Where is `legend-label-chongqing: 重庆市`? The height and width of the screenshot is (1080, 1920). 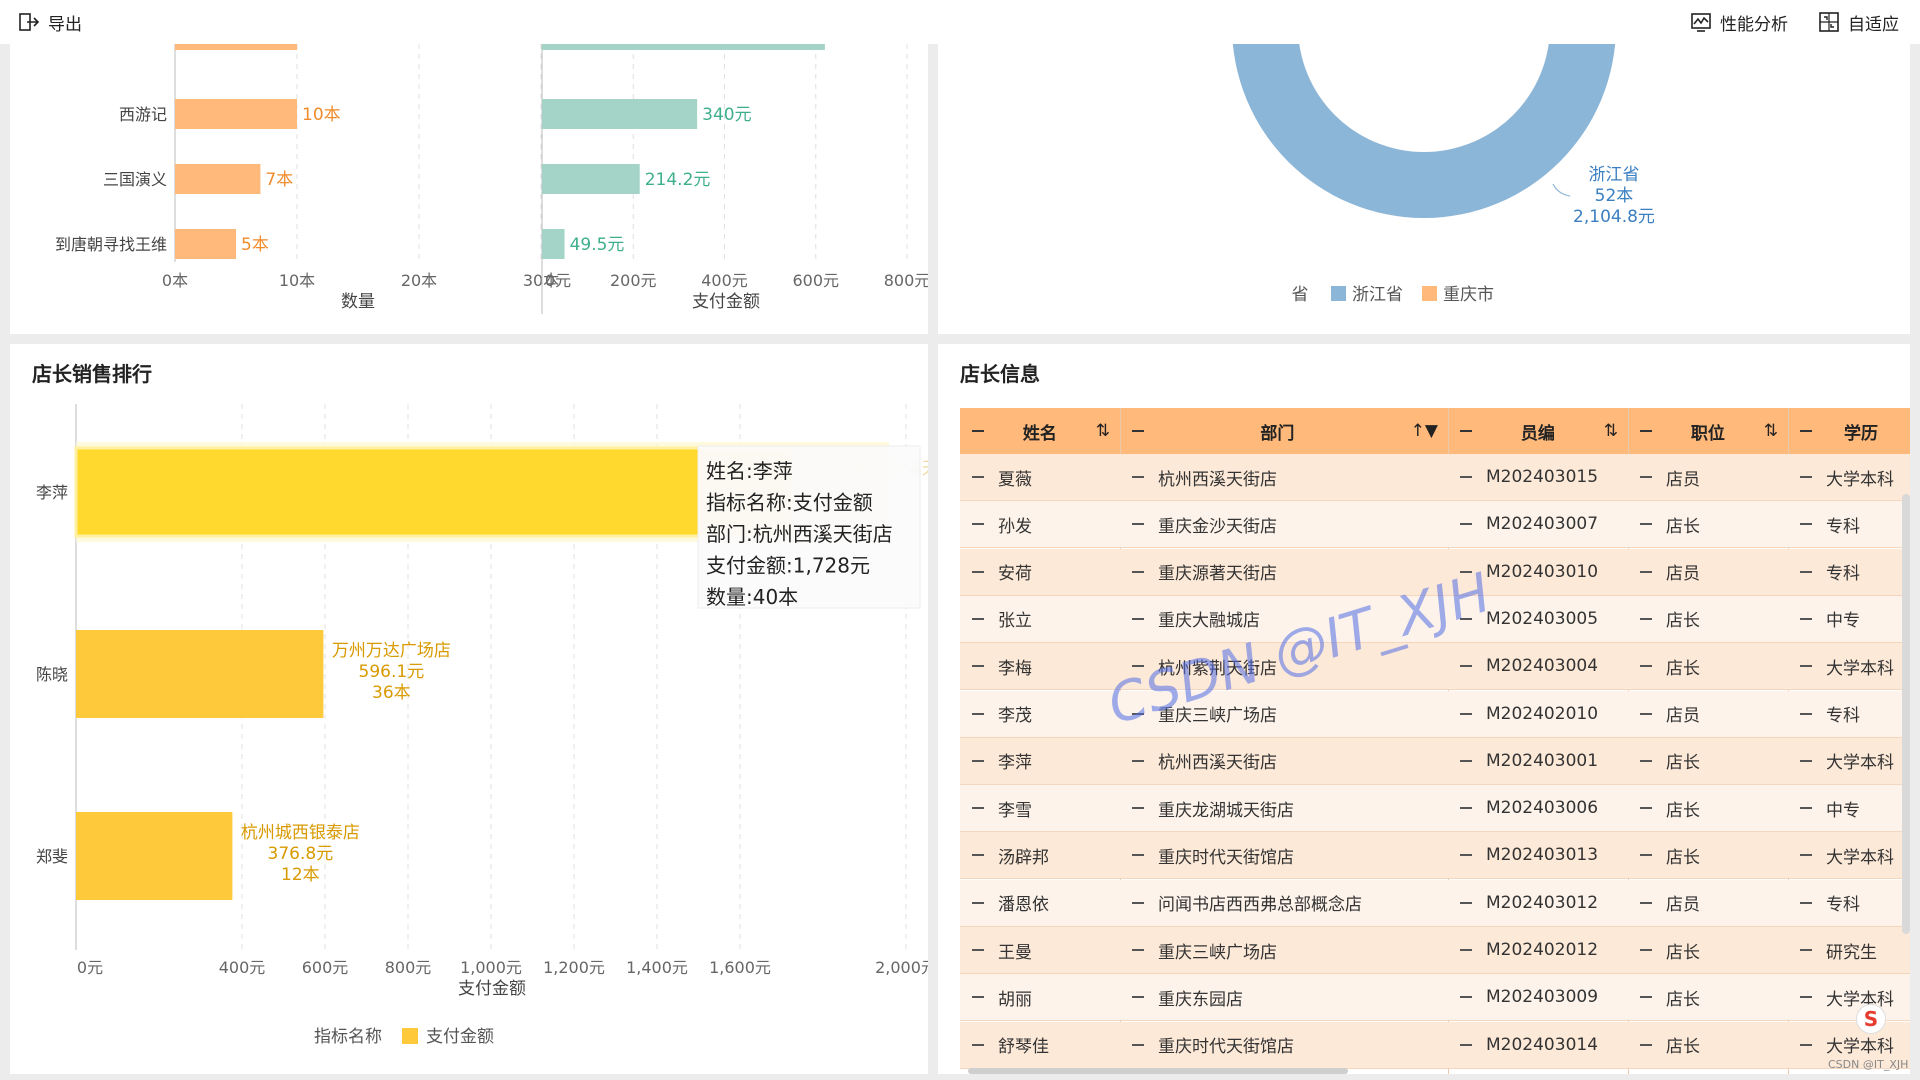
legend-label-chongqing: 重庆市 is located at coordinates (1468, 295).